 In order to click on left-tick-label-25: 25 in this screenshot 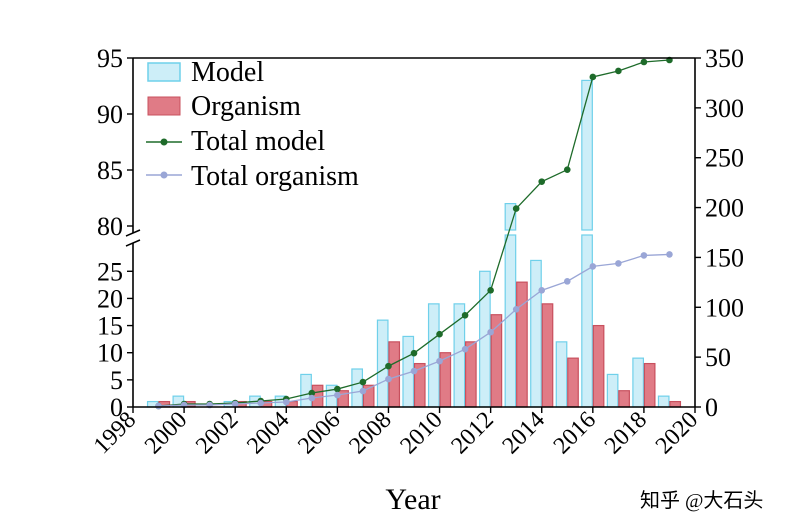, I will do `click(110, 271)`.